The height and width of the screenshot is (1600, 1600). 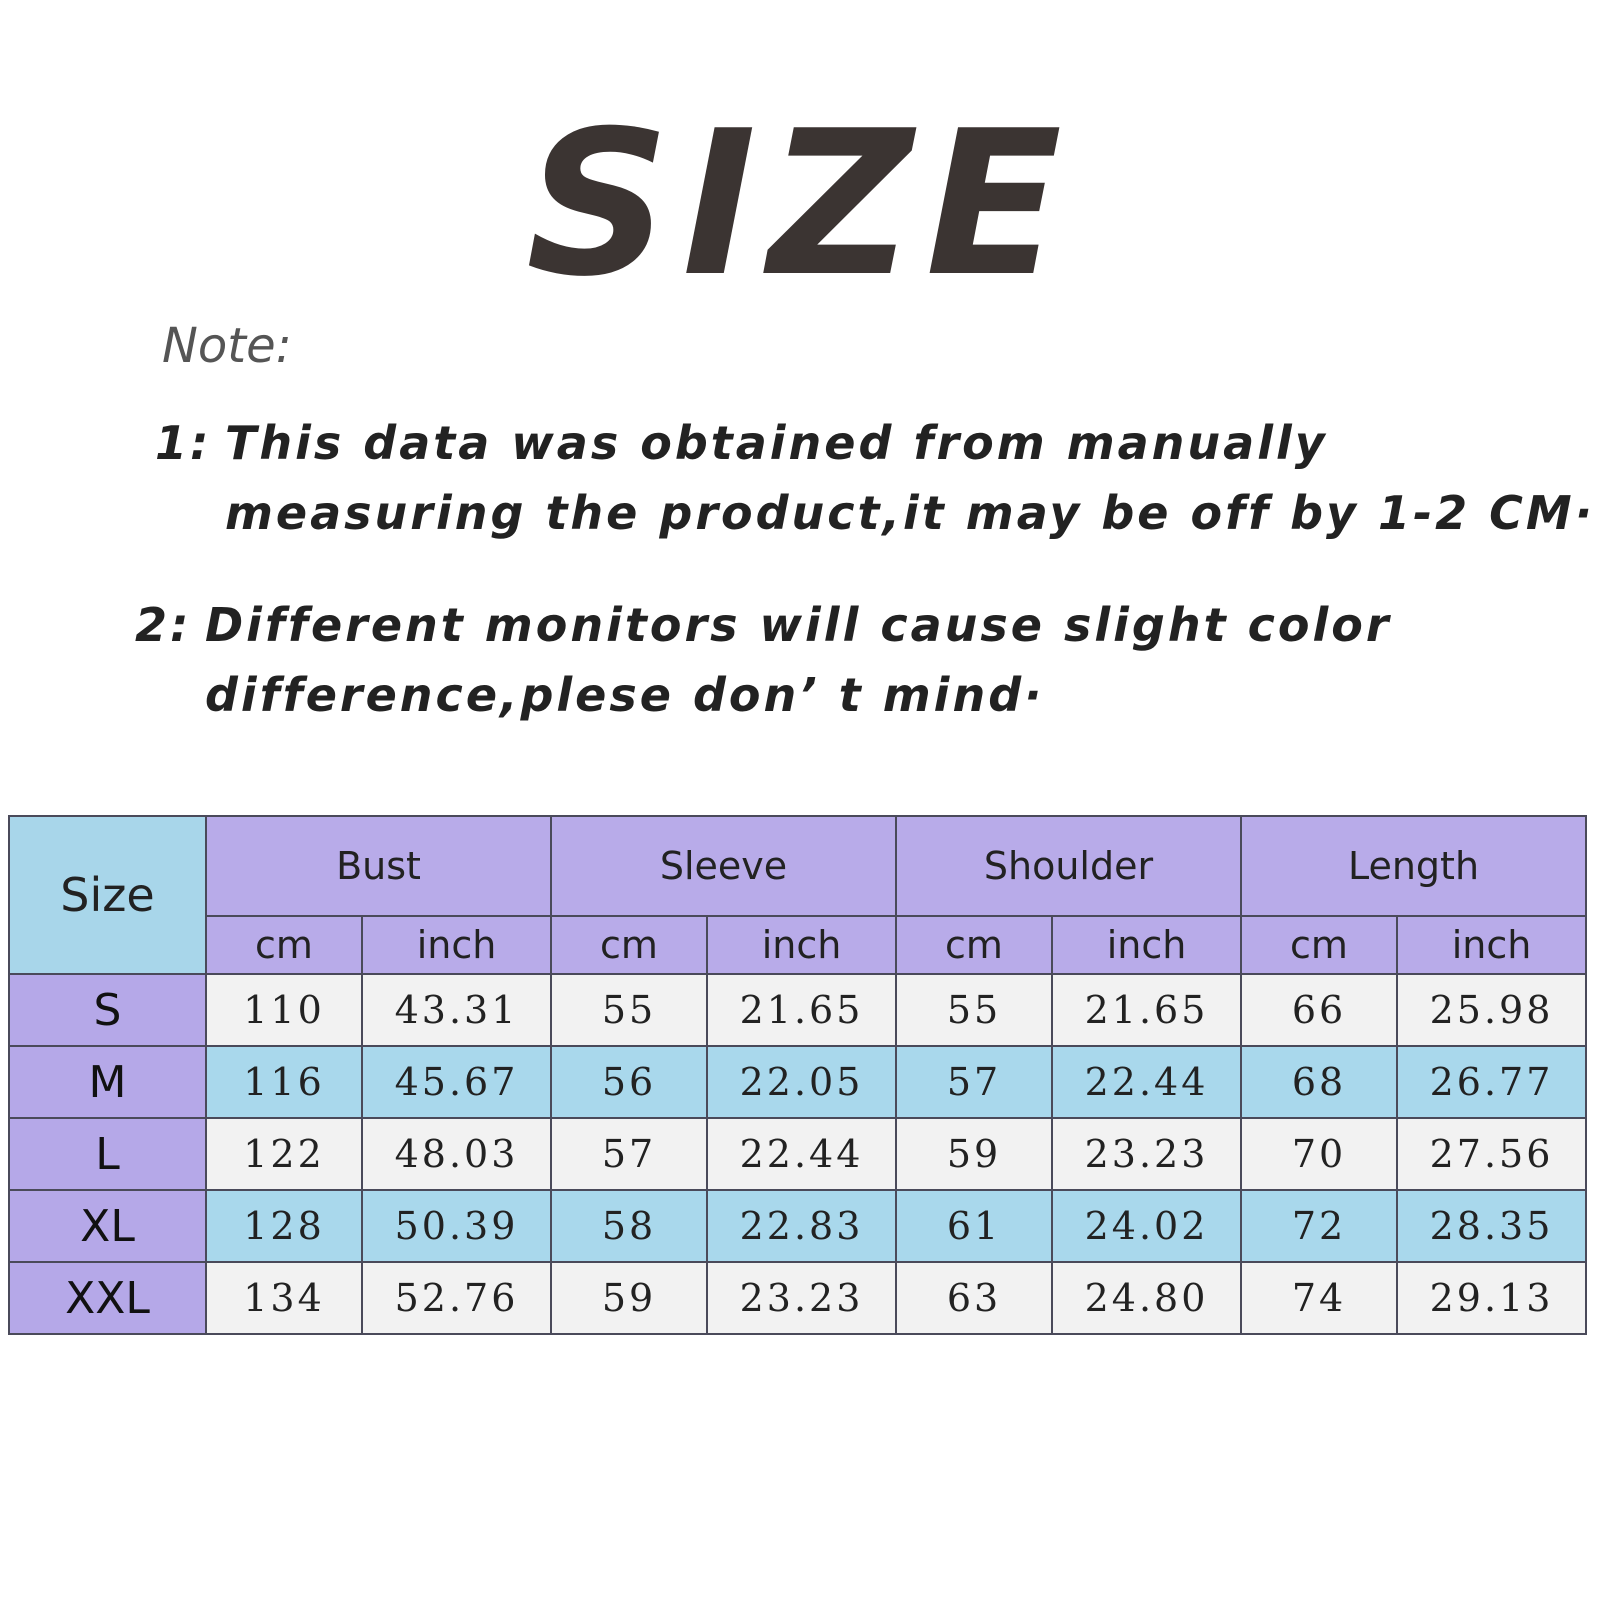 I want to click on value-cell: 24.80, so click(x=1146, y=1298).